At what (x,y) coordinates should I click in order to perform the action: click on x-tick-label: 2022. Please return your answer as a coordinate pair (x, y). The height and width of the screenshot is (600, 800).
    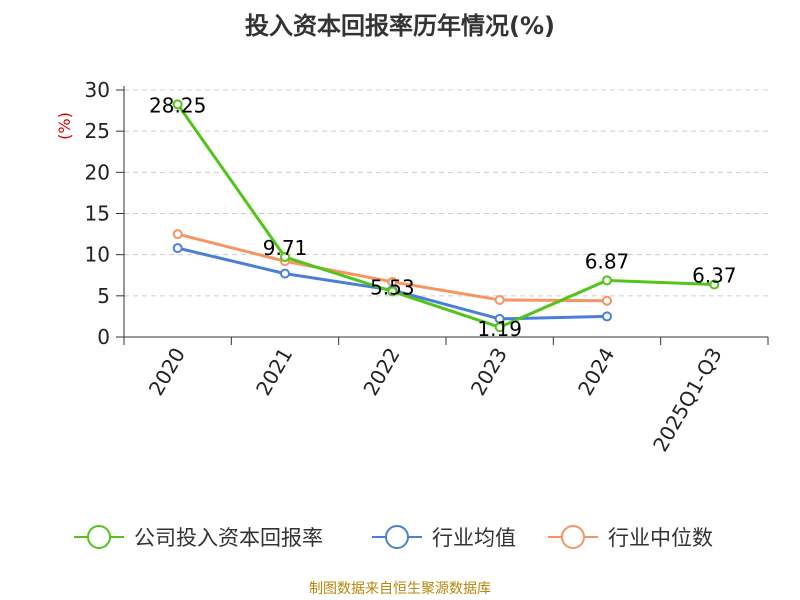
    Looking at the image, I should click on (381, 372).